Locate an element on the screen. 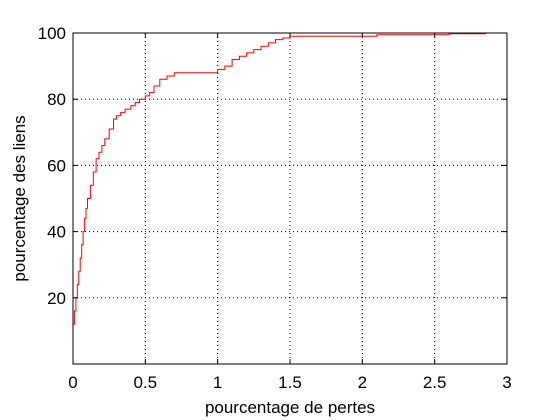  y-tick-label: 100 is located at coordinates (52, 33).